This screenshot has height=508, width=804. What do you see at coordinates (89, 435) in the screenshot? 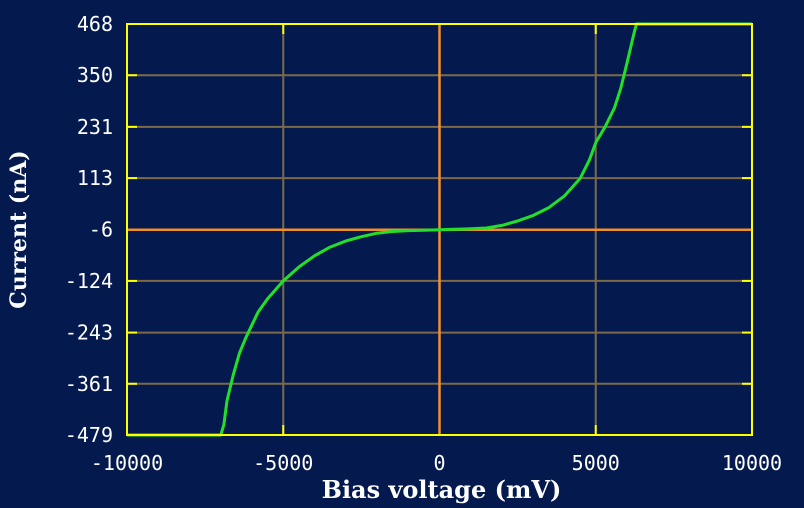
I see `y-tick-label: -479` at bounding box center [89, 435].